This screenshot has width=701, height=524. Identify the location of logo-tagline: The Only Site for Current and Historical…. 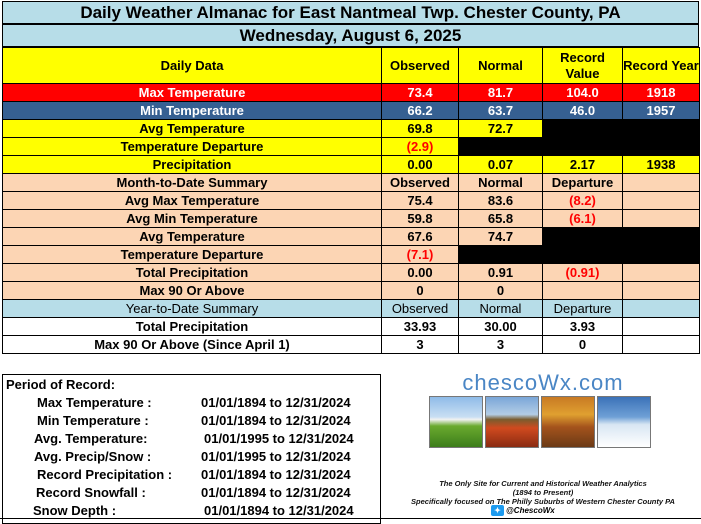
(543, 483).